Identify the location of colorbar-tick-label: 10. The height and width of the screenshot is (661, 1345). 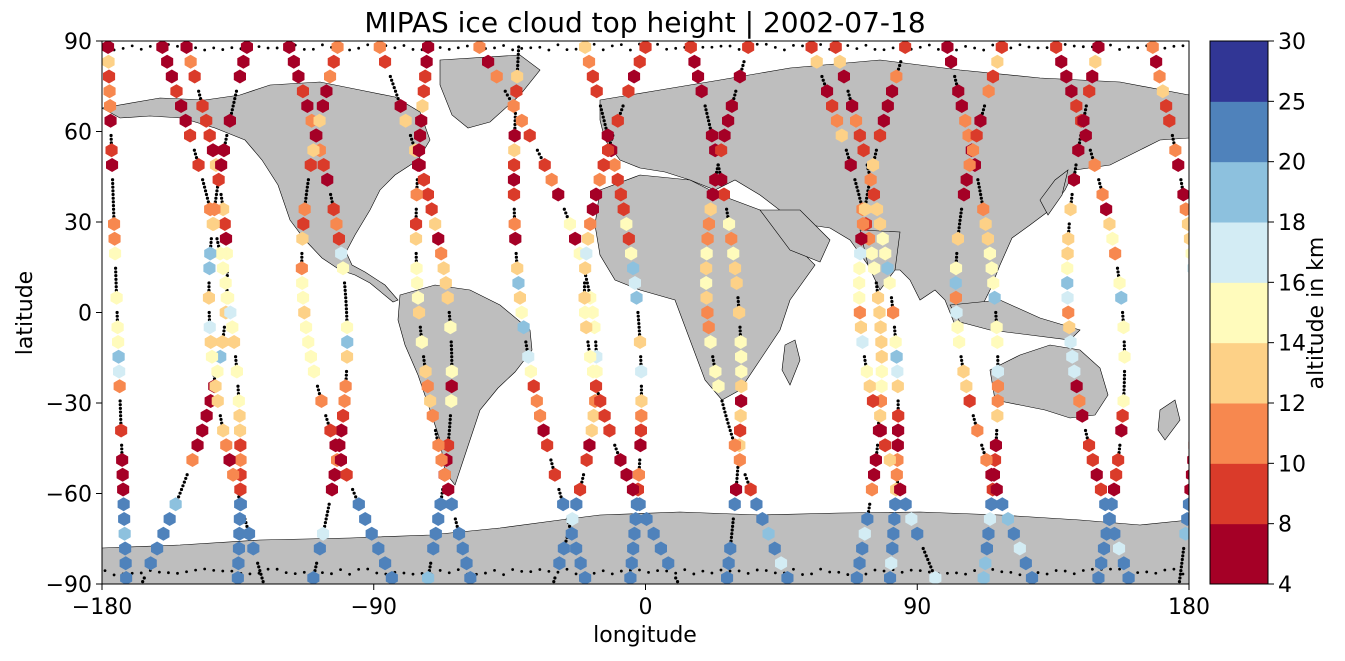
(1292, 464).